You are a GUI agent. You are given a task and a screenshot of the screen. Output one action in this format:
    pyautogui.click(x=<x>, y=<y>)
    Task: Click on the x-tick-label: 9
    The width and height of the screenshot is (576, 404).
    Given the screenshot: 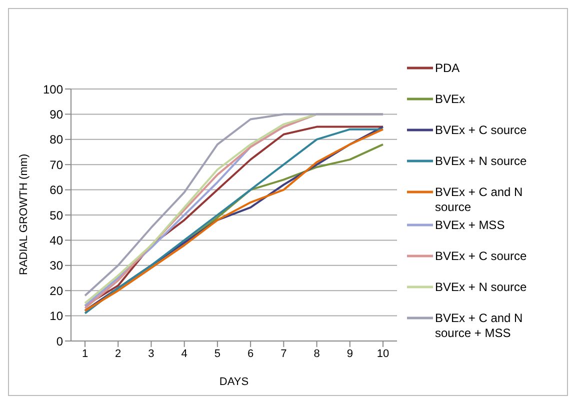 What is the action you would take?
    pyautogui.click(x=349, y=354)
    